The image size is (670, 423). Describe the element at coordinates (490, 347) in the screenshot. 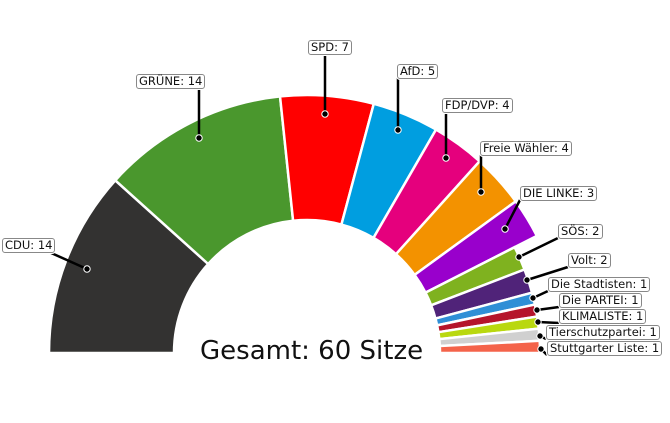

I see `slice-stuttgarter-liste` at that location.